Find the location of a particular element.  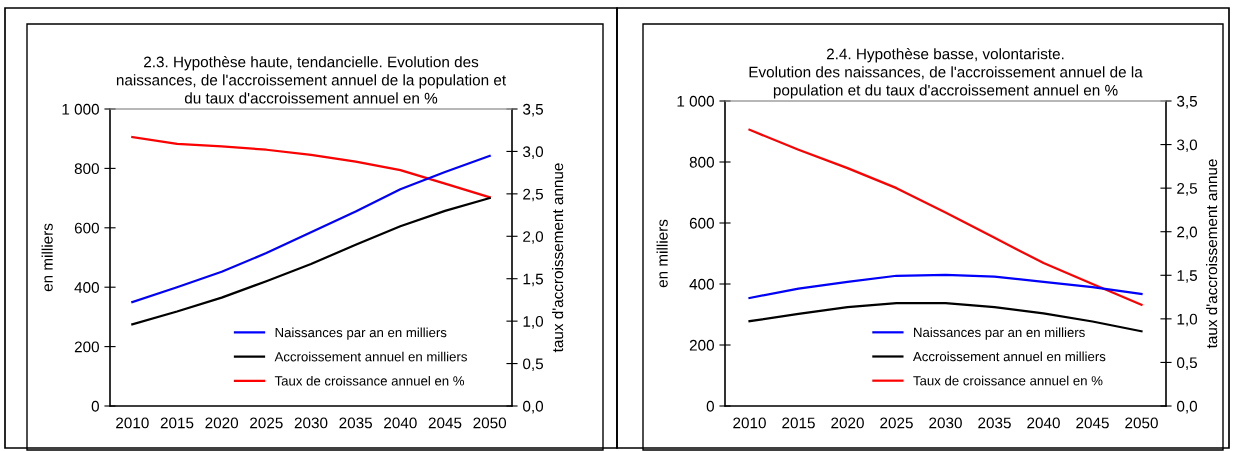

chart-title: 2.4. Hypothèse basse, volontariste. Evolution des naissances, de l'accroissement annuel de la population et du taux d'accroissement annuel en % is located at coordinates (946, 73).